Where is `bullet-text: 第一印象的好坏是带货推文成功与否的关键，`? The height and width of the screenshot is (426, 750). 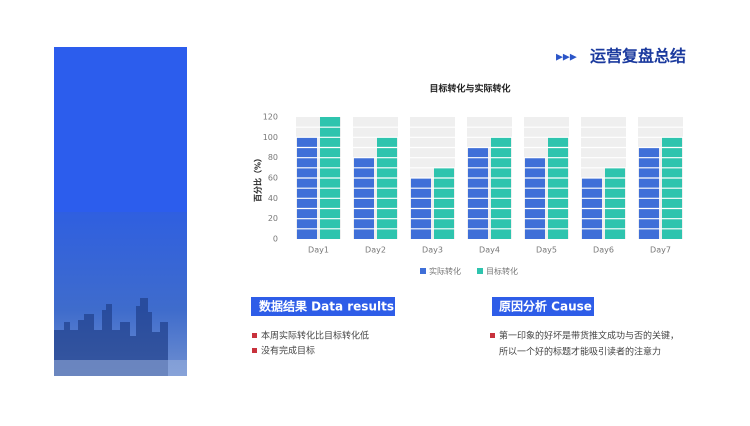
bullet-text: 第一印象的好坏是带货推文成功与否的关键， is located at coordinates (589, 336).